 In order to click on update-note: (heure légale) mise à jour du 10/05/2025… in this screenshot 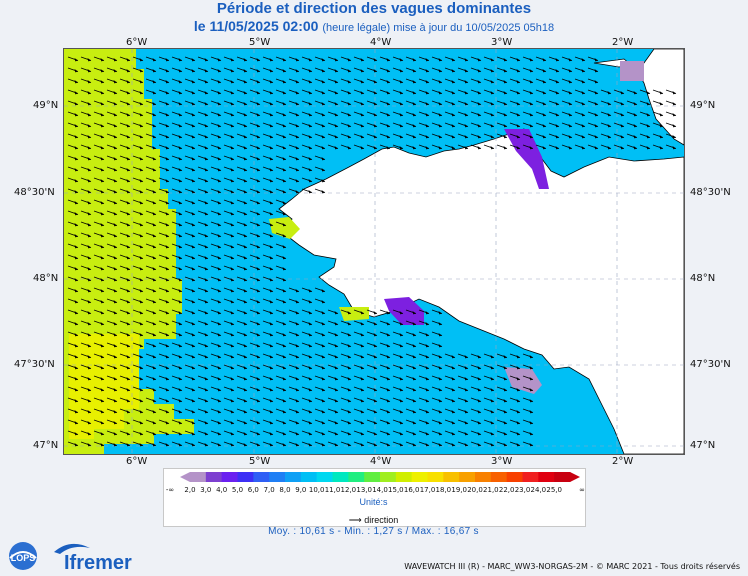, I will do `click(438, 28)`.